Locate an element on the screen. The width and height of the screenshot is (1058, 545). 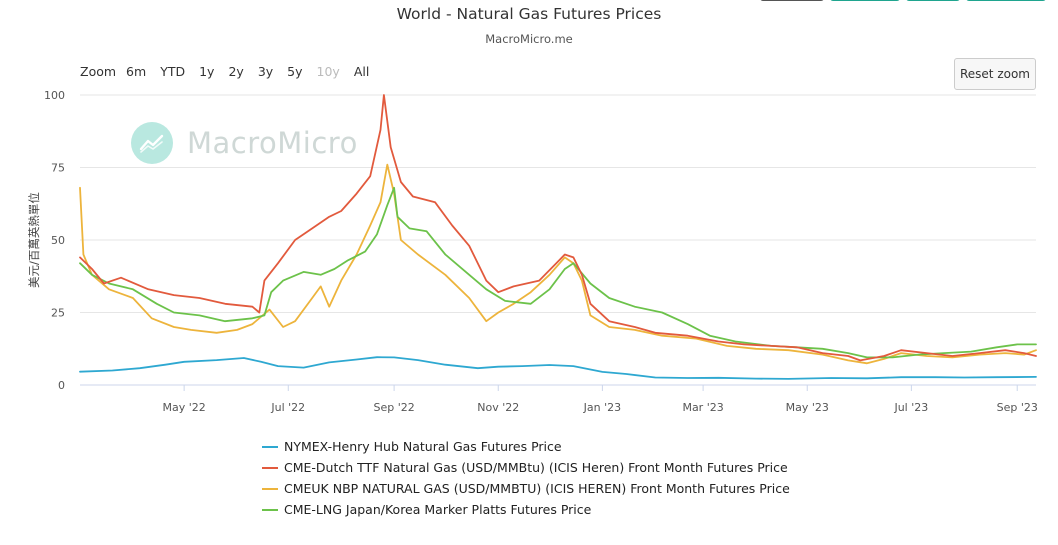
zoom-button-2y: 2y is located at coordinates (236, 71).